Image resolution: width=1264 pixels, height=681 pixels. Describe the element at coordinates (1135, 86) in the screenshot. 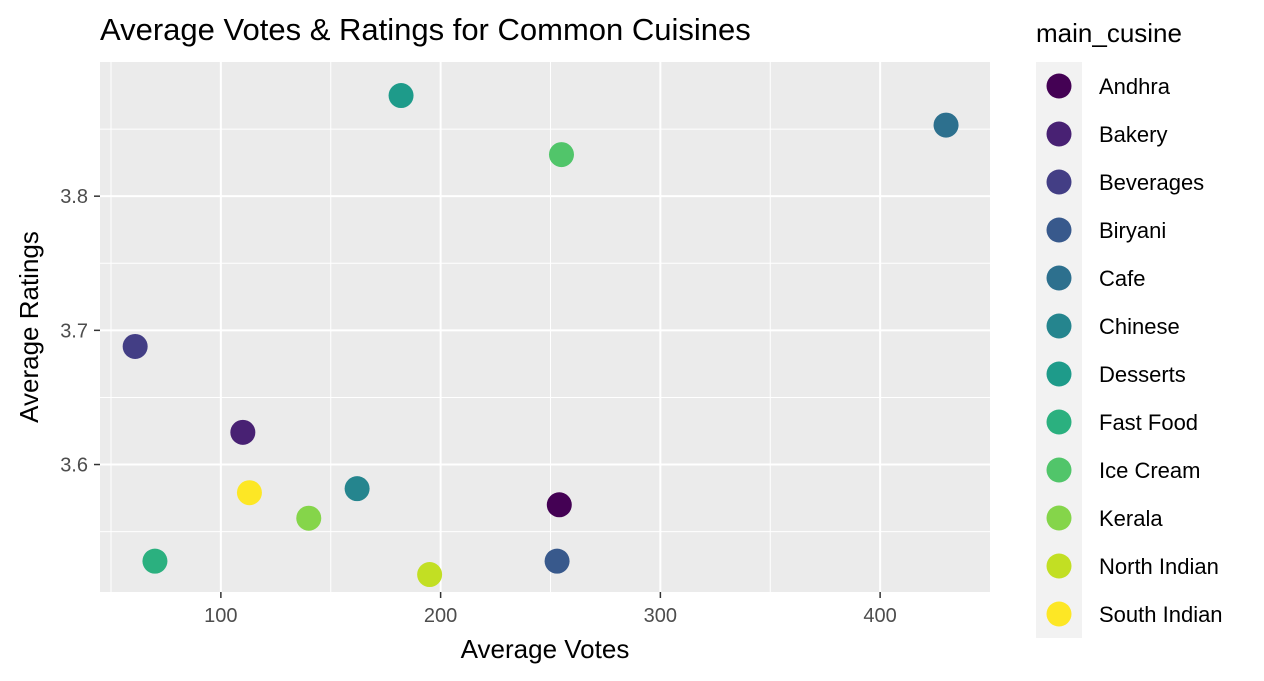

I see `legend-label: Andhra` at that location.